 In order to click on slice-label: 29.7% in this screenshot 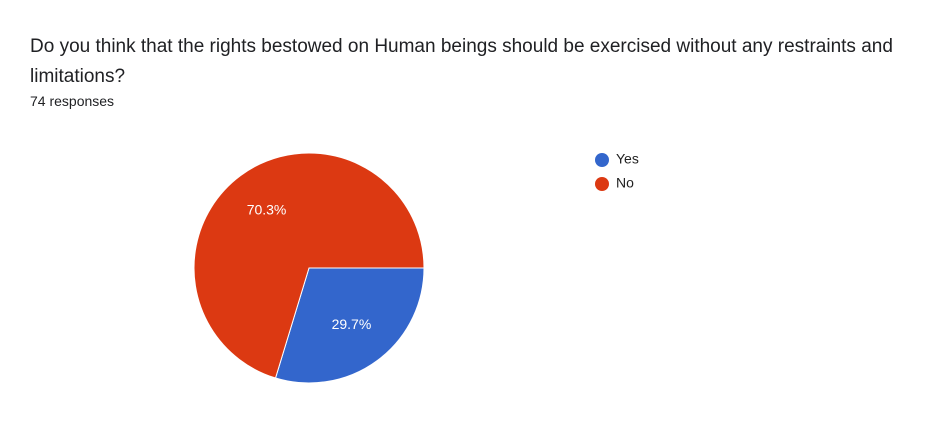, I will do `click(352, 324)`.